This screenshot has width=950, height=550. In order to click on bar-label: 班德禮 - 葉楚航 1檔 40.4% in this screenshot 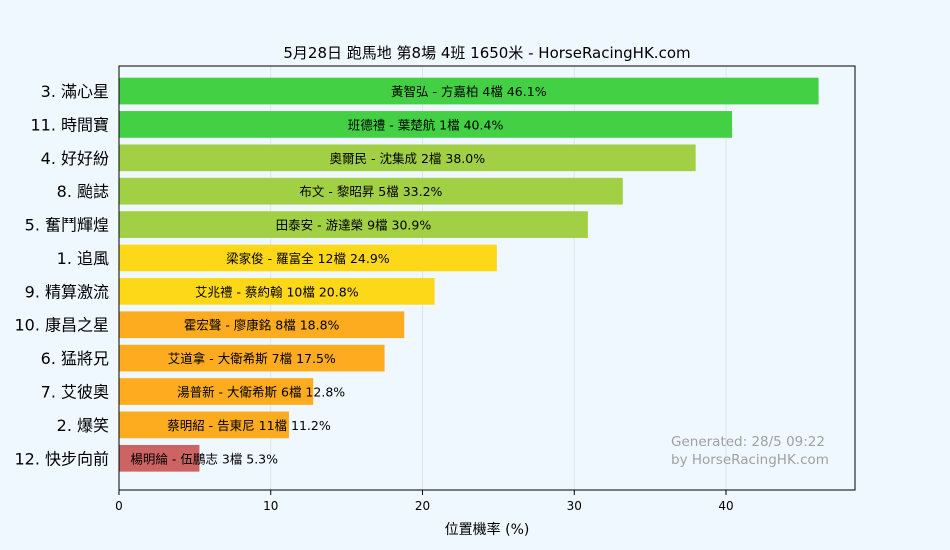, I will do `click(426, 124)`.